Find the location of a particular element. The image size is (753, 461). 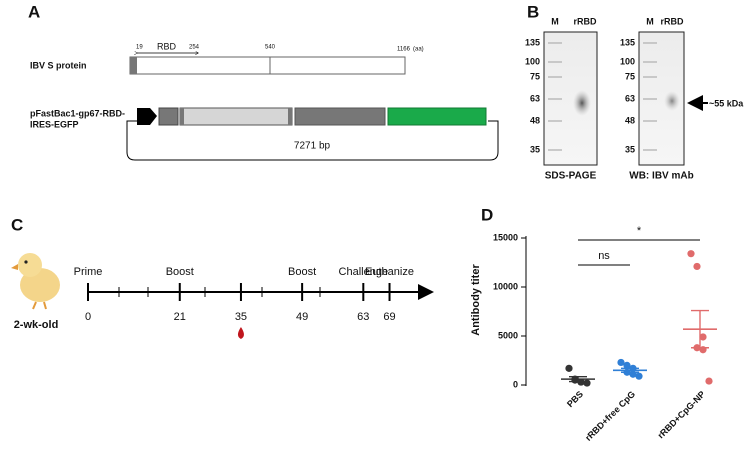

day-label: 35 is located at coordinates (241, 317).